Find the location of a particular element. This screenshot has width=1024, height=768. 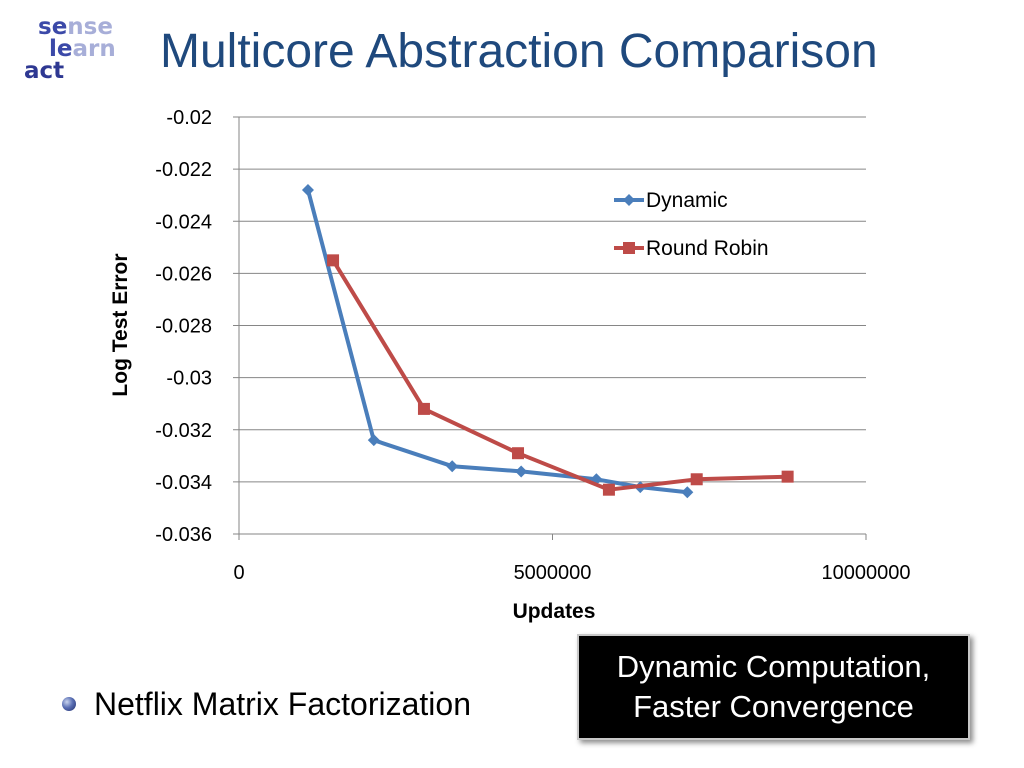

sense-learn-act-logo: sense learn act is located at coordinates (77, 54).